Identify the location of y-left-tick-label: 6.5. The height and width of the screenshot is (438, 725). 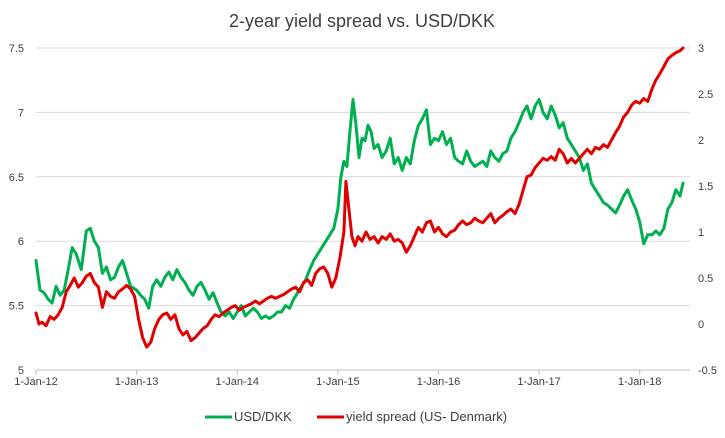
(16, 178).